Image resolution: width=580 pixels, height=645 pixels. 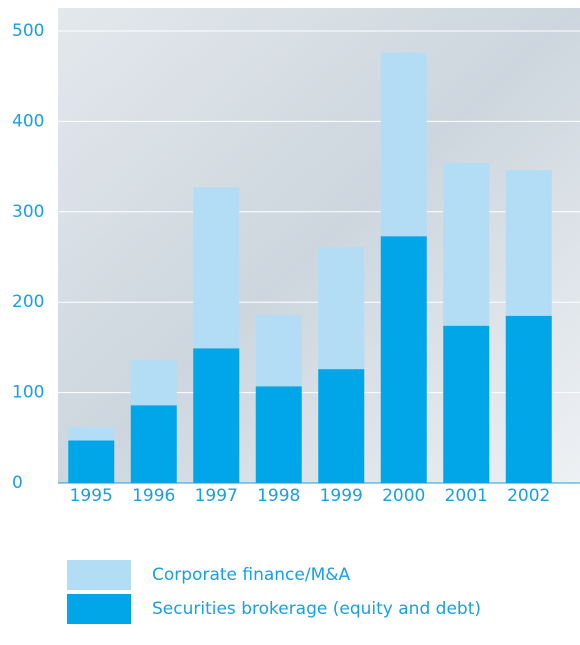 What do you see at coordinates (28, 31) in the screenshot?
I see `y-tick-label: 500` at bounding box center [28, 31].